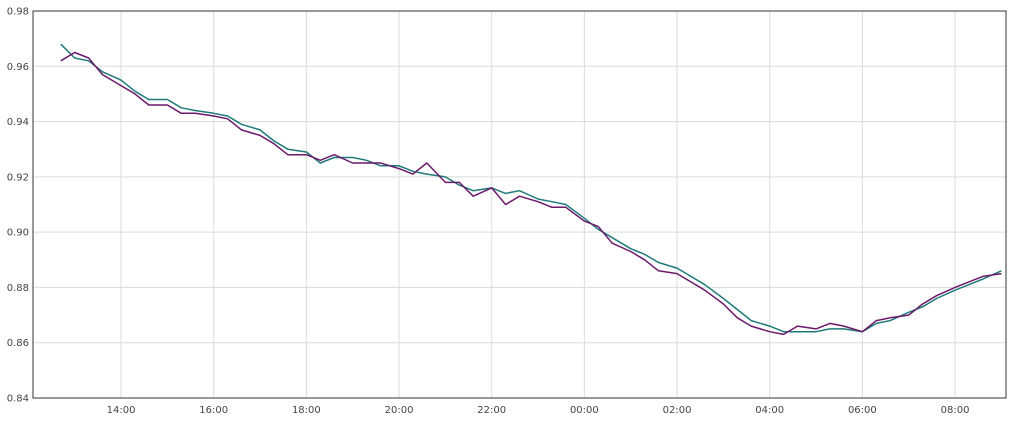  I want to click on x-tick-label: 16:00, so click(213, 410).